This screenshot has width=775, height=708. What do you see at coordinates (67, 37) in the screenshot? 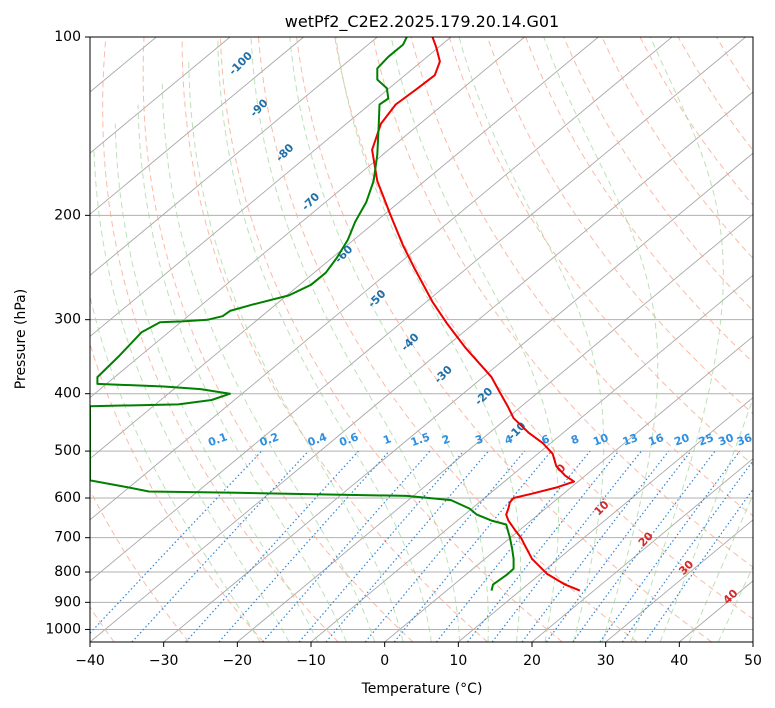
I see `y-tick-label: 100` at bounding box center [67, 37].